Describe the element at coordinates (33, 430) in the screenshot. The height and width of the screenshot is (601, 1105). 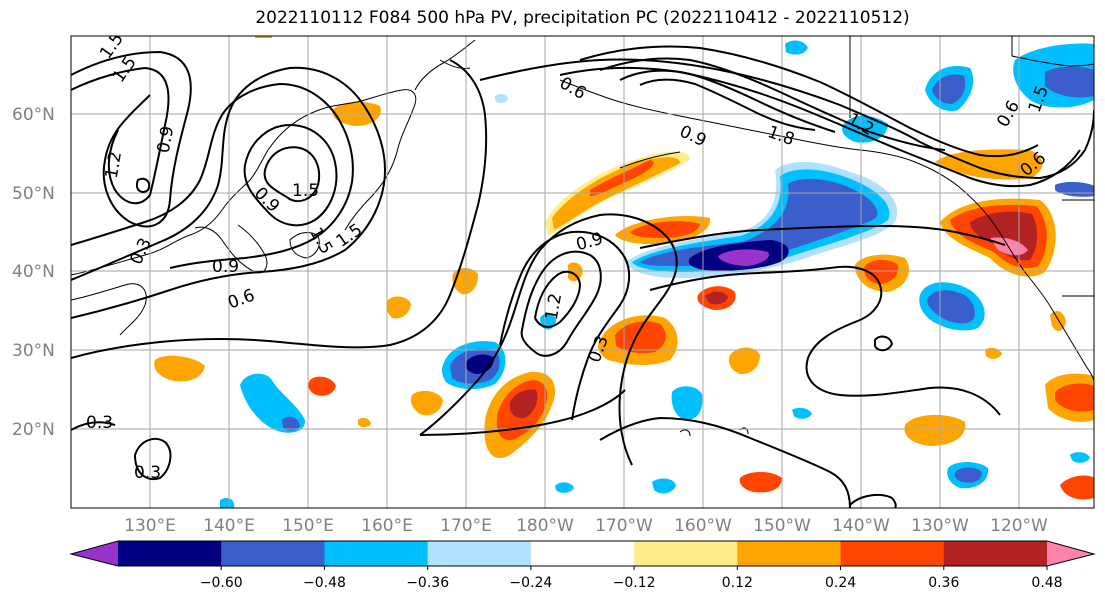
I see `lat-label: 20°N` at that location.